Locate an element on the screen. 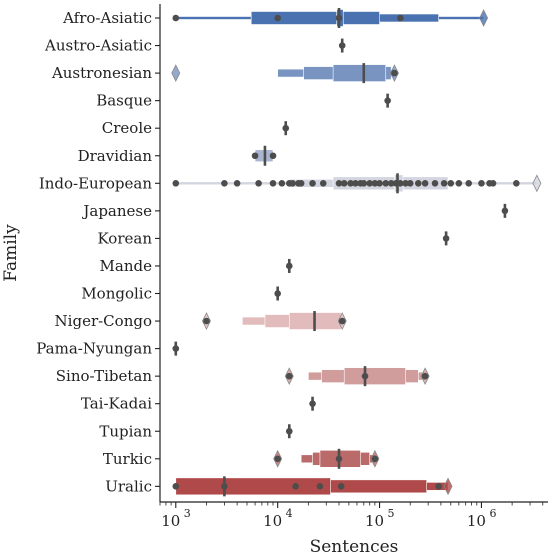 This screenshot has width=558, height=560. y-tick-label: Korean is located at coordinates (125, 238).